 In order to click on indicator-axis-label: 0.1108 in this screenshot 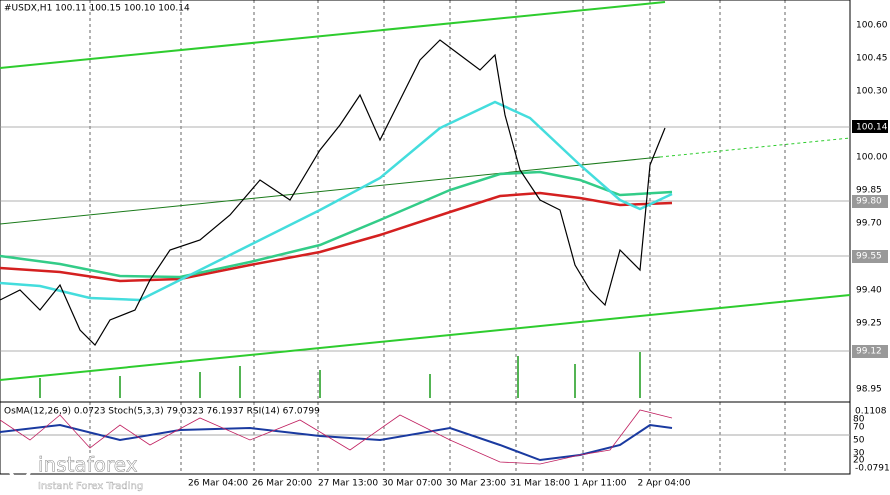, I will do `click(871, 412)`.